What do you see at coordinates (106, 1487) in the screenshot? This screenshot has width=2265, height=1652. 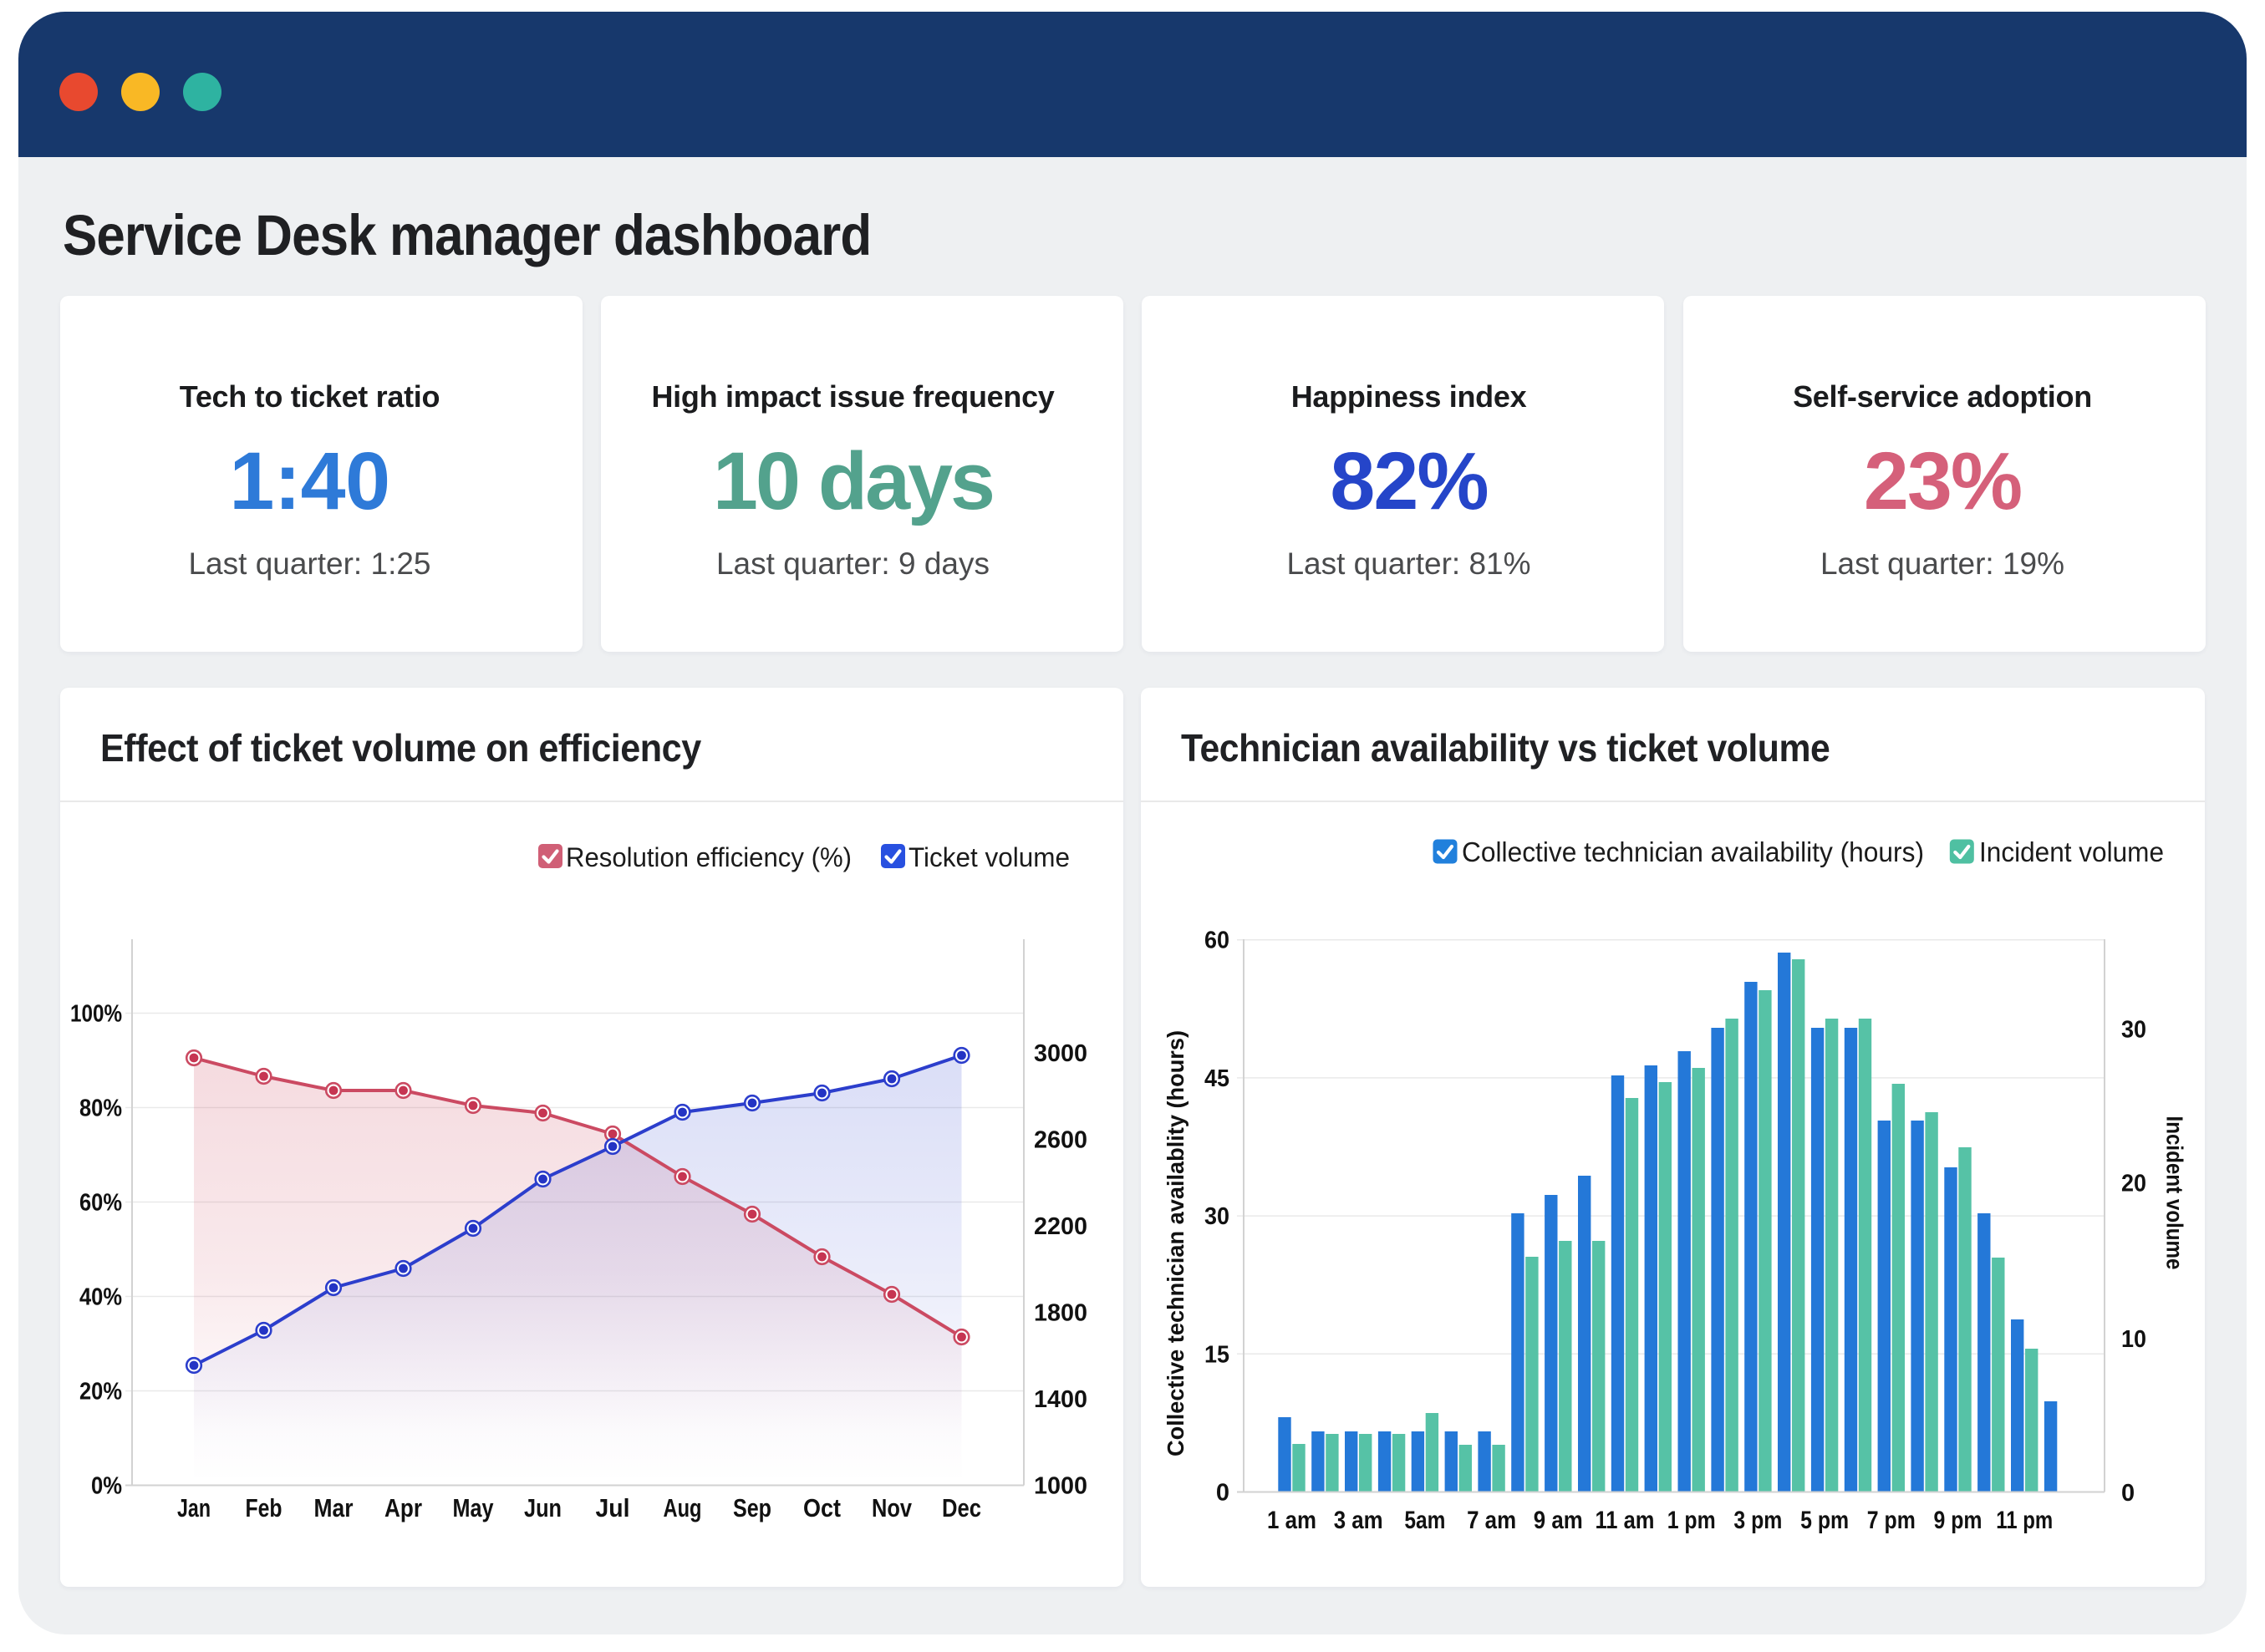 I see `svg-text: 0%` at bounding box center [106, 1487].